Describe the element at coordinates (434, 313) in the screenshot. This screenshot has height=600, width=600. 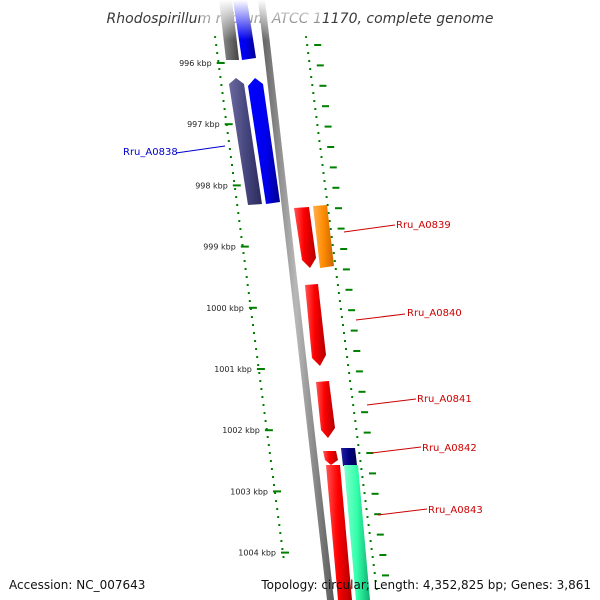
I see `label-Rru_A0840: Rru_A0840` at that location.